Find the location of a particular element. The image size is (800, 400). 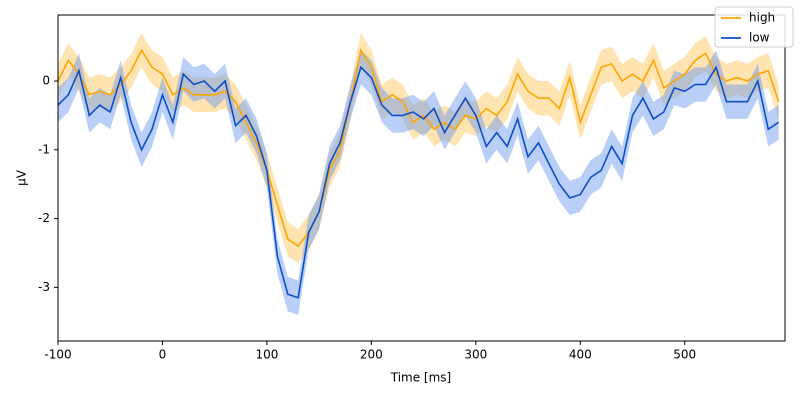

y-tick-label: 0 is located at coordinates (46, 81).